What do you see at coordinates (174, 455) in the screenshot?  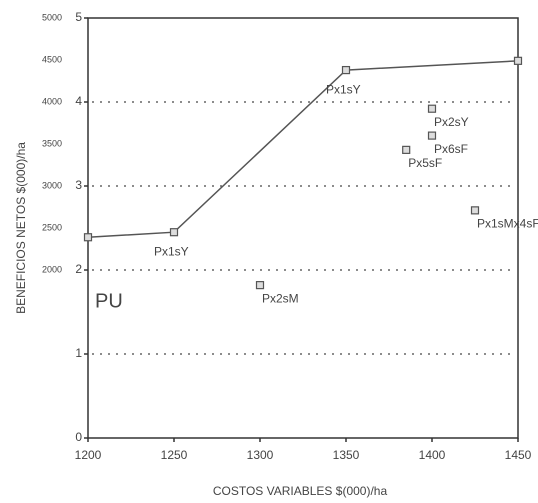 I see `x-tick-label: 1250` at bounding box center [174, 455].